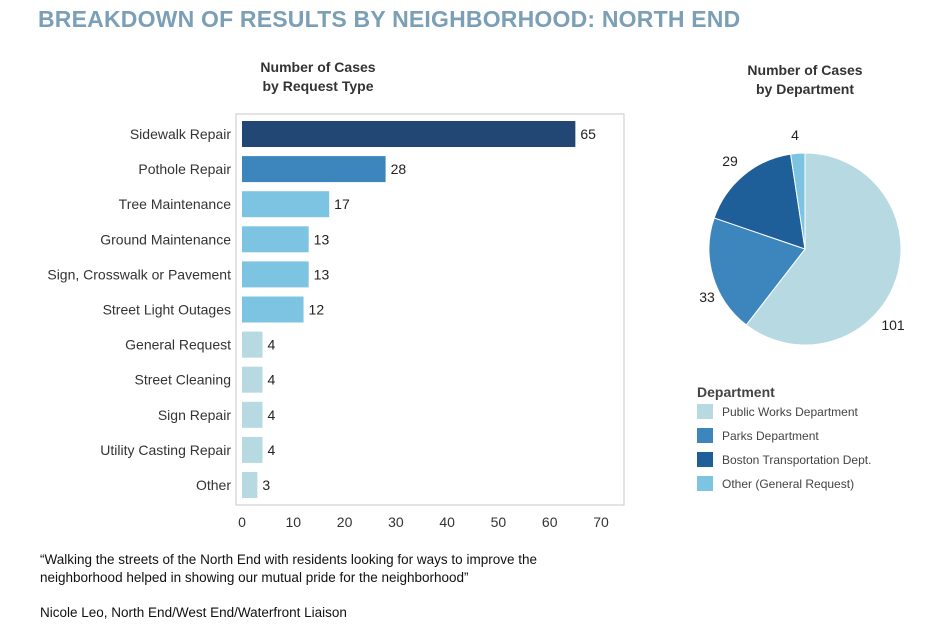 The height and width of the screenshot is (642, 939). I want to click on legend-title: Department, so click(736, 392).